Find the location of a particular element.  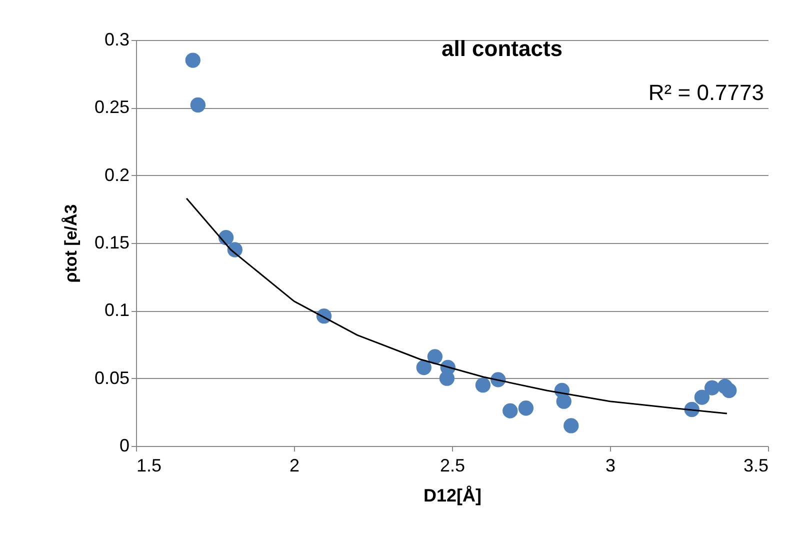

y-tick-label: 0.05 is located at coordinates (112, 378).